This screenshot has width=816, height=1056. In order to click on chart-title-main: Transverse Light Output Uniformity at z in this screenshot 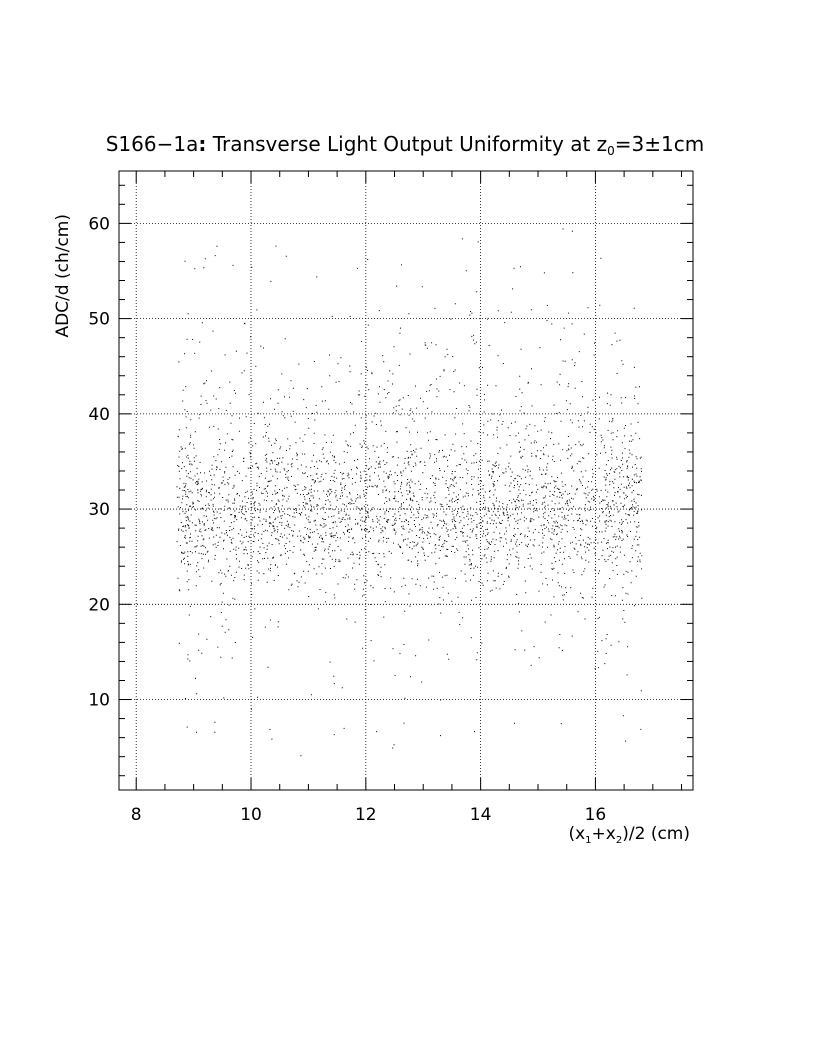, I will do `click(406, 144)`.